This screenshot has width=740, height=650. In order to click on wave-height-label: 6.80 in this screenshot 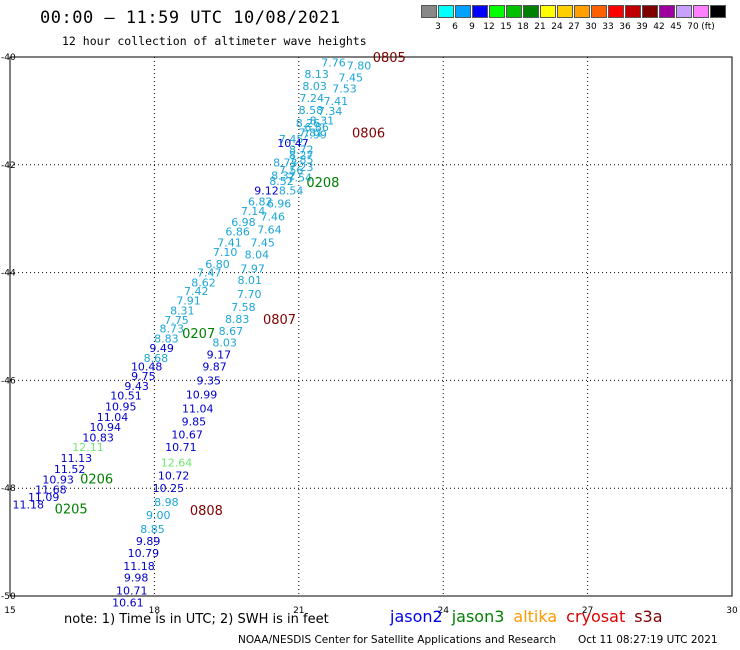, I will do `click(217, 264)`.